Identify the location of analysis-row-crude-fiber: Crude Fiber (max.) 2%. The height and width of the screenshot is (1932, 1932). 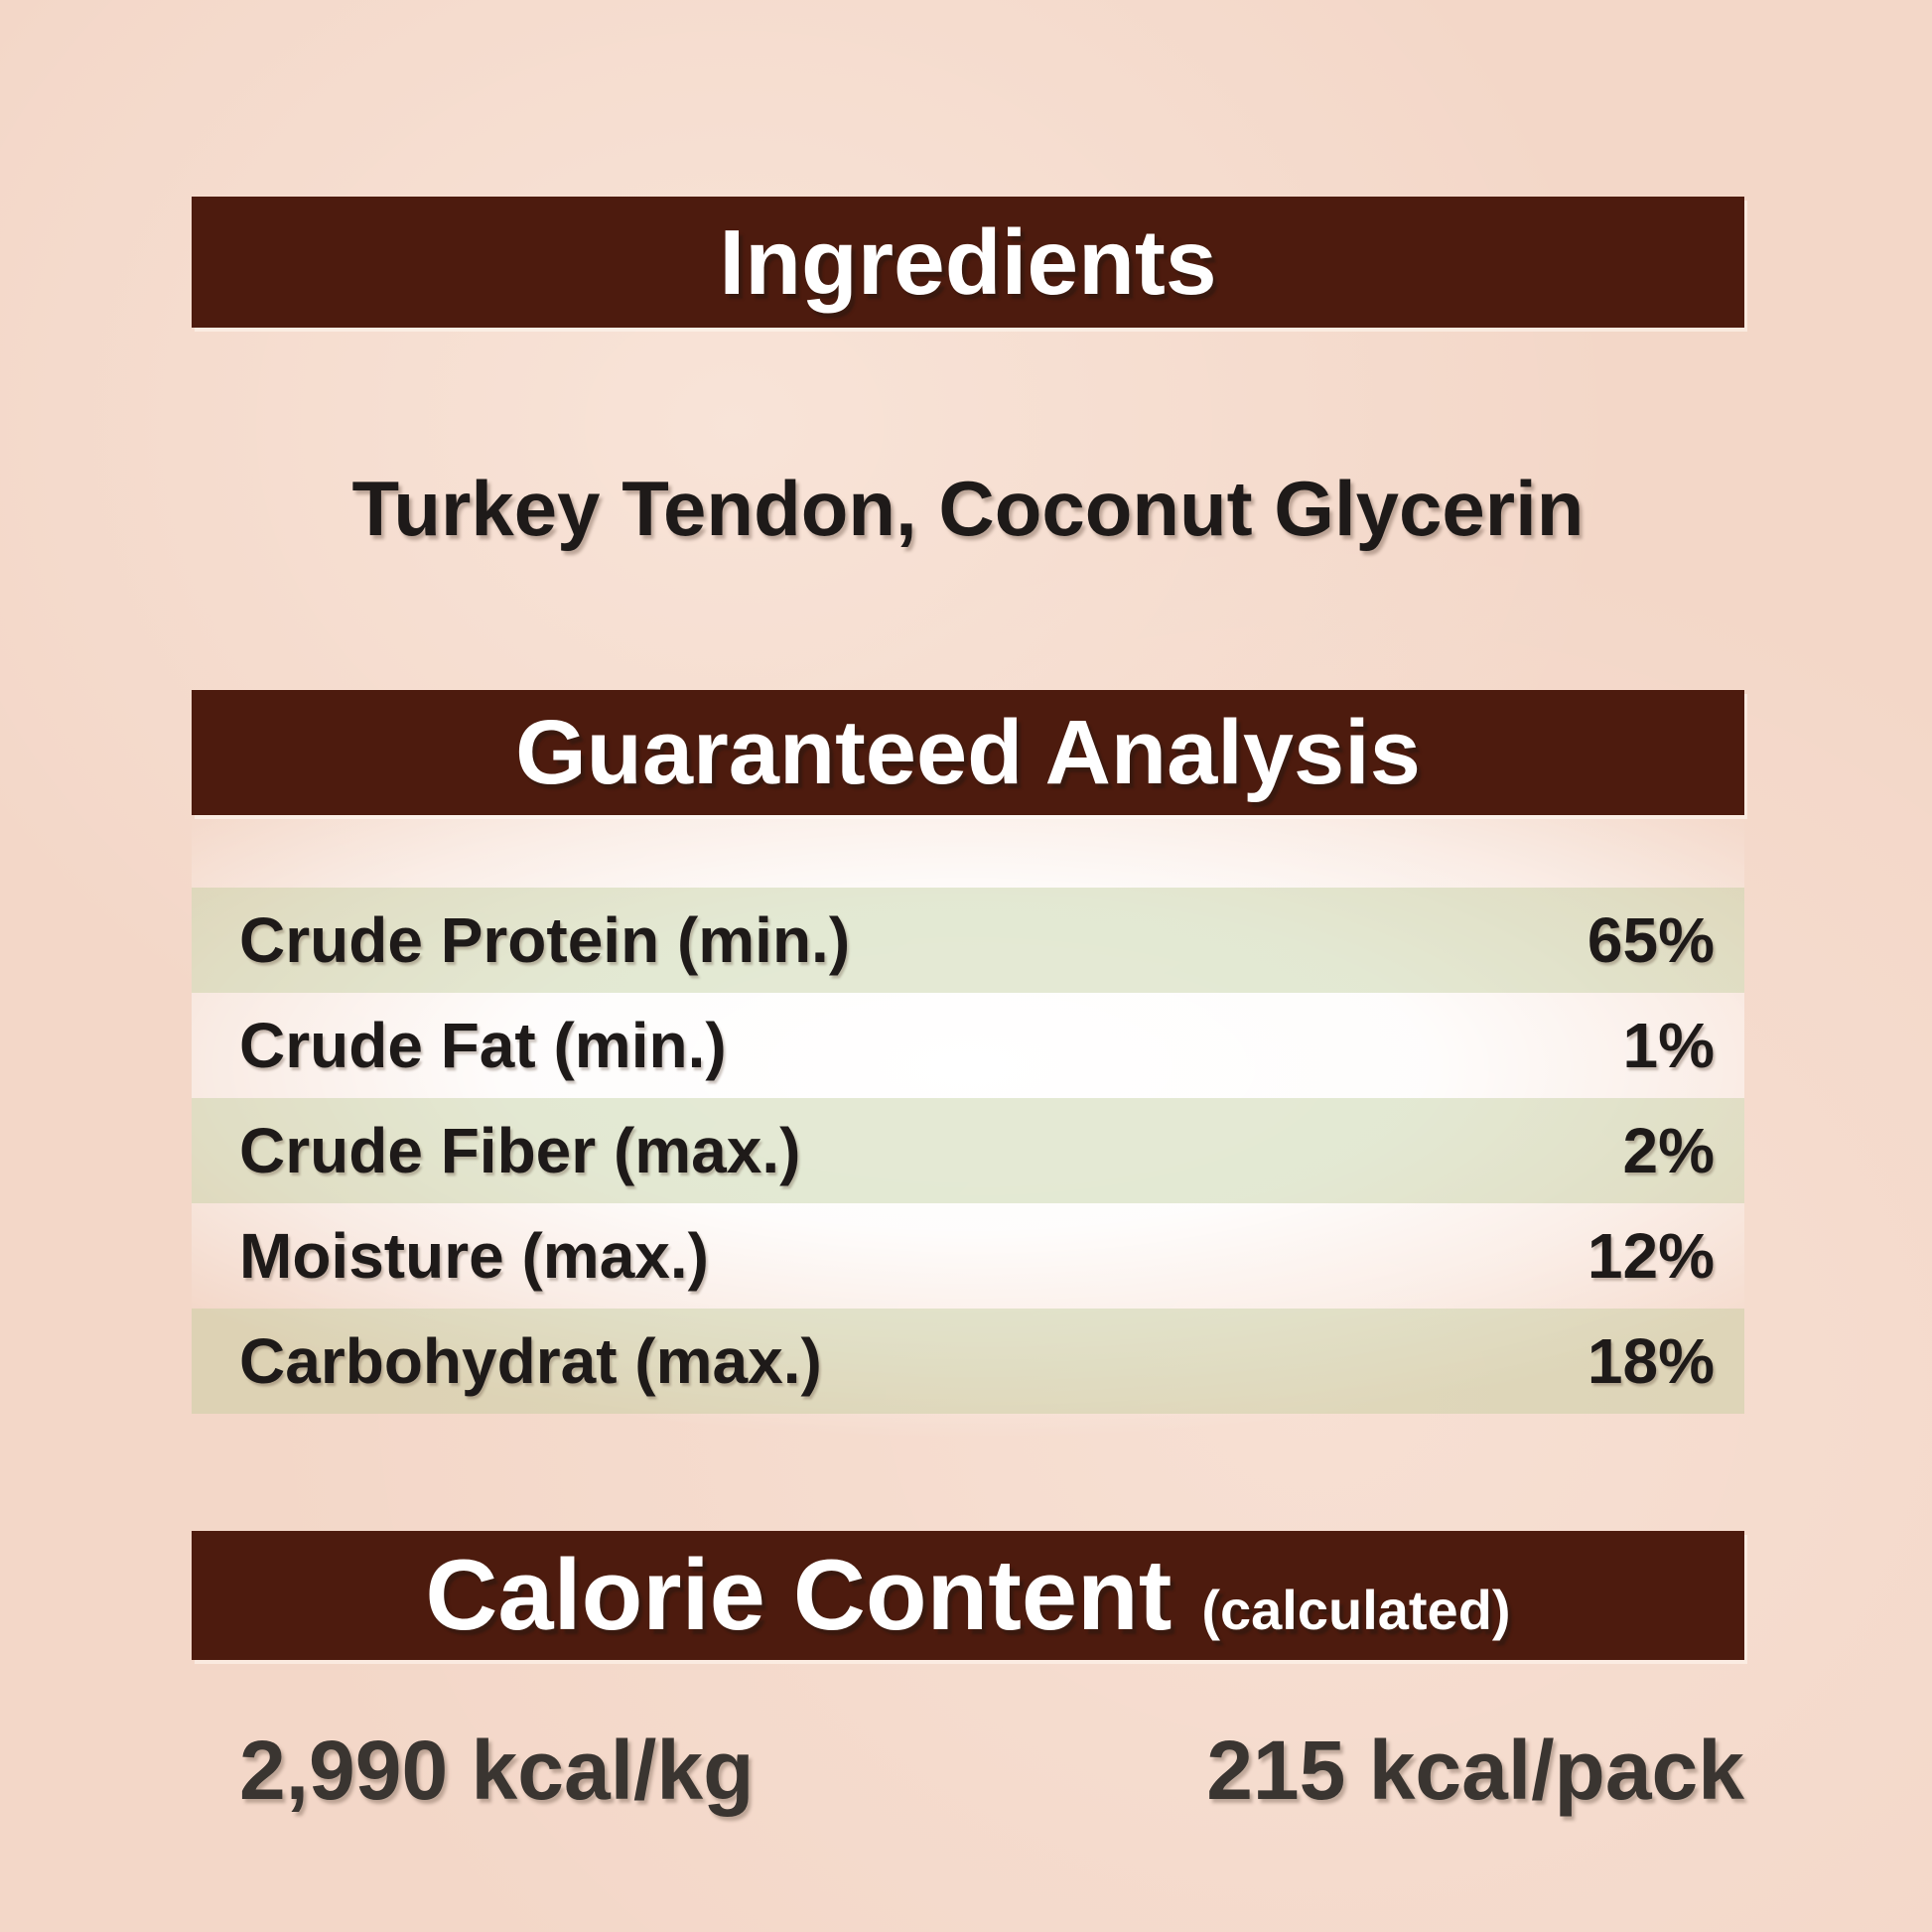
(968, 1151).